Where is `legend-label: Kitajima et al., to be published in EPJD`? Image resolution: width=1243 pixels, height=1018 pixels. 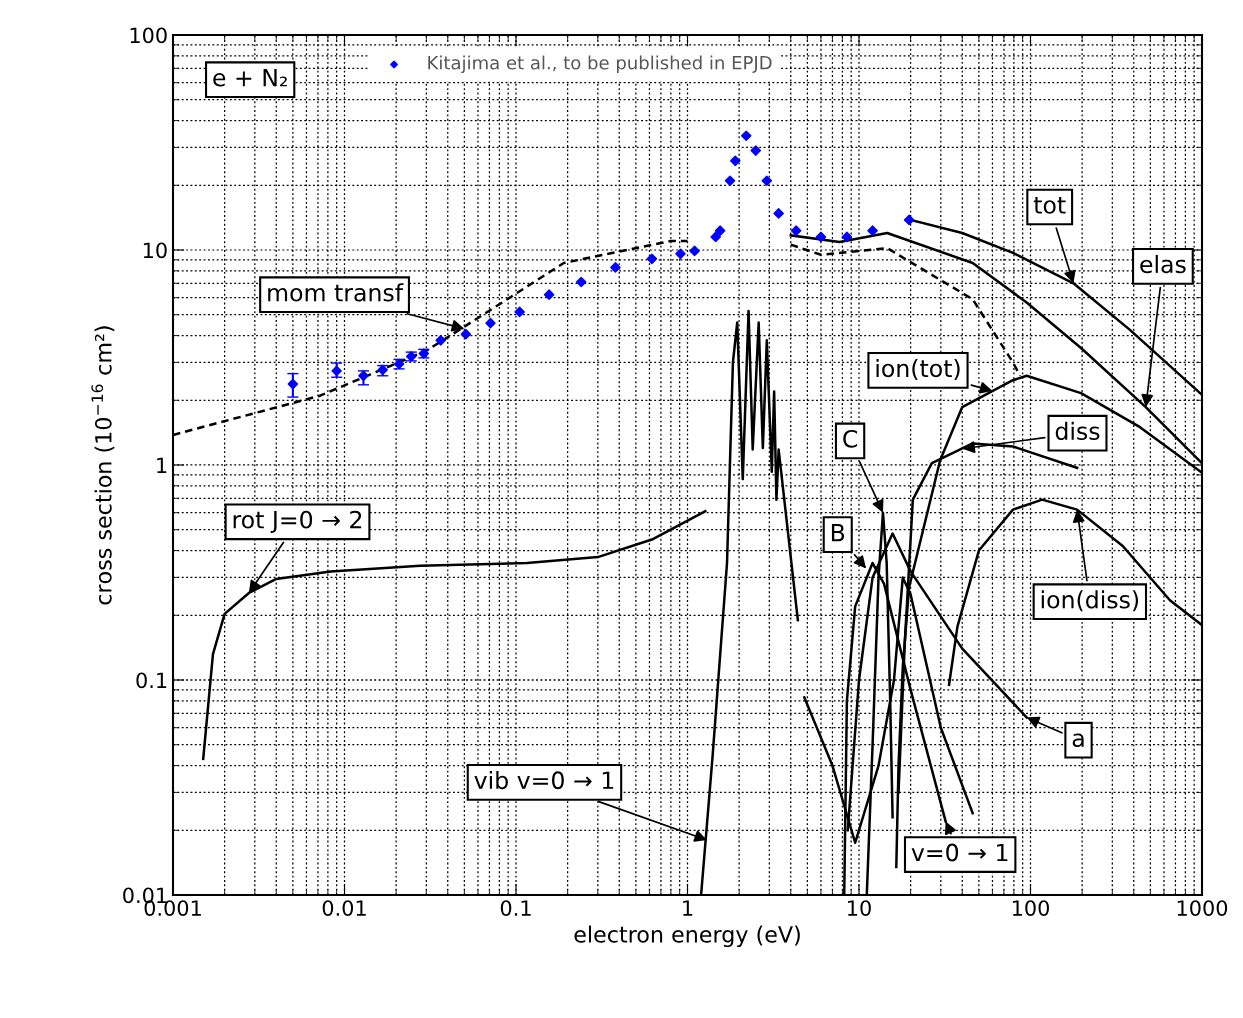 legend-label: Kitajima et al., to be published in EPJD is located at coordinates (600, 64).